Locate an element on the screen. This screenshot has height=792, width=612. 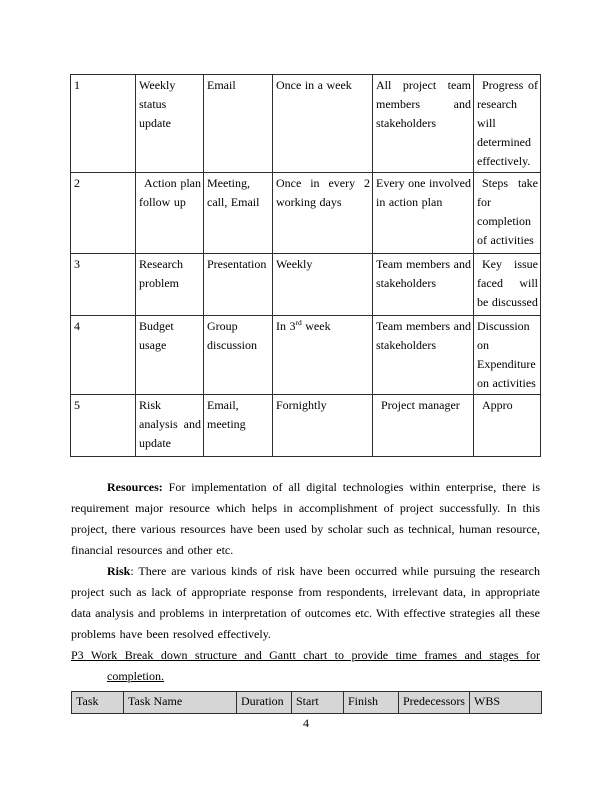
cell-method: Email, meeting is located at coordinates (238, 425).